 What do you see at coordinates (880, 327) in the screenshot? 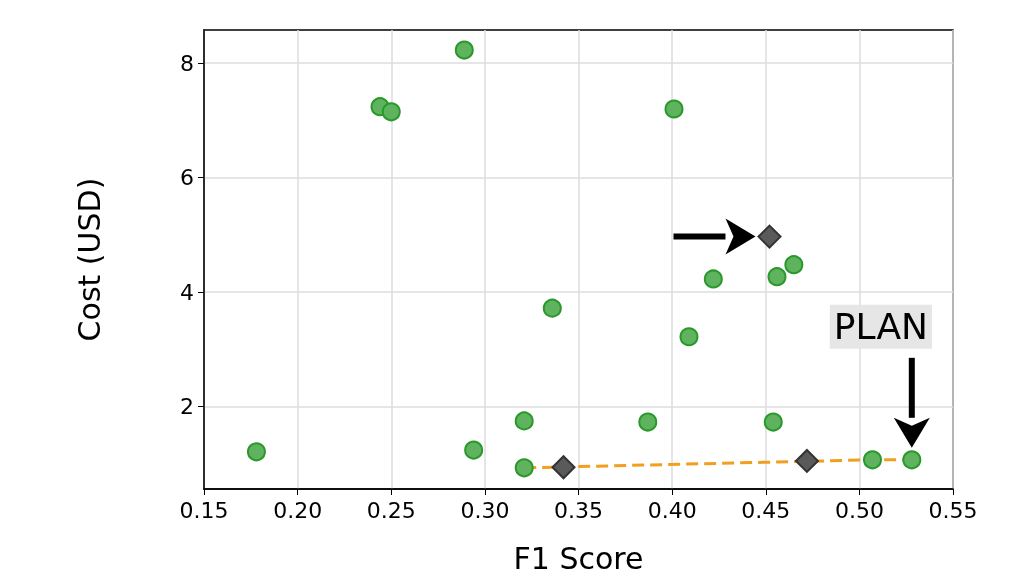
I see `annotation: PLAN` at bounding box center [880, 327].